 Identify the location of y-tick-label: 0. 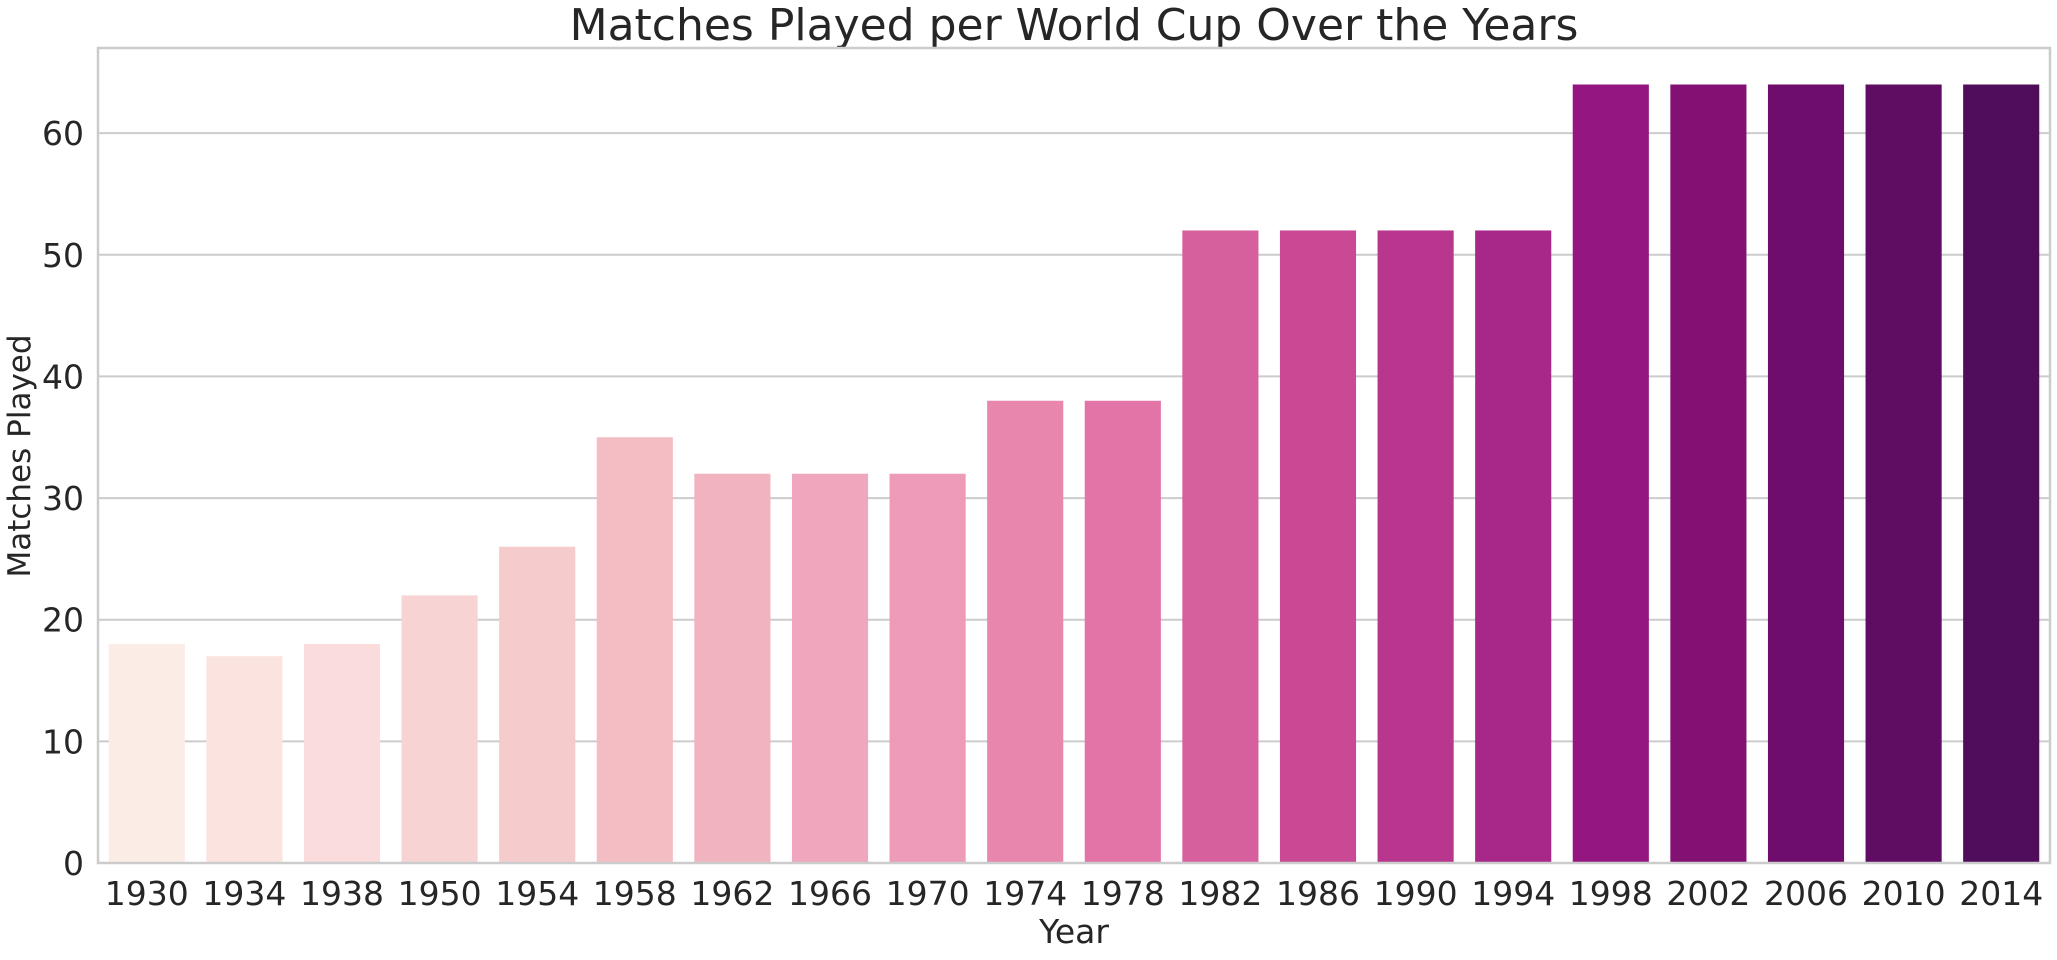
(73, 863).